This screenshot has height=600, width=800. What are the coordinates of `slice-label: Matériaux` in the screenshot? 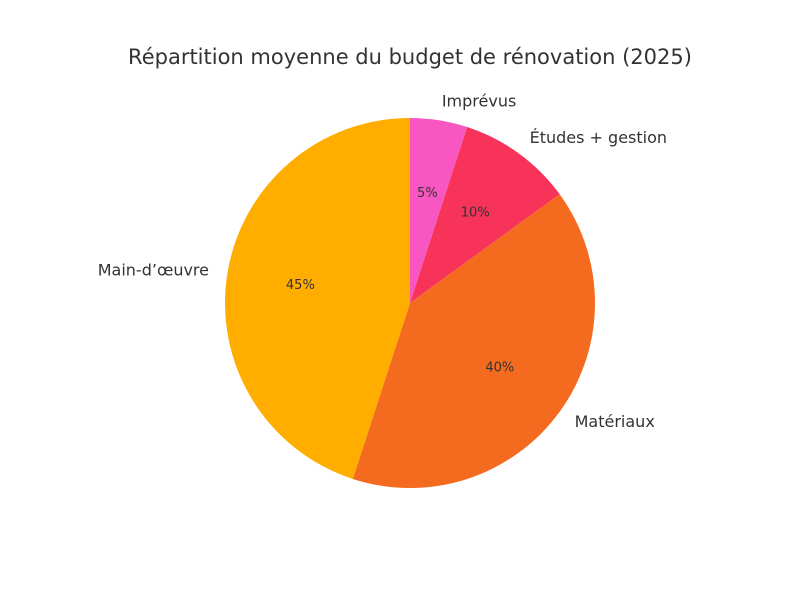 It's located at (615, 421).